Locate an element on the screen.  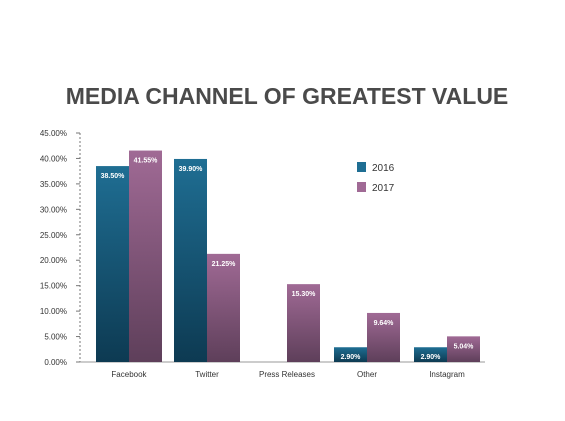
data-label: 39.90% is located at coordinates (191, 169).